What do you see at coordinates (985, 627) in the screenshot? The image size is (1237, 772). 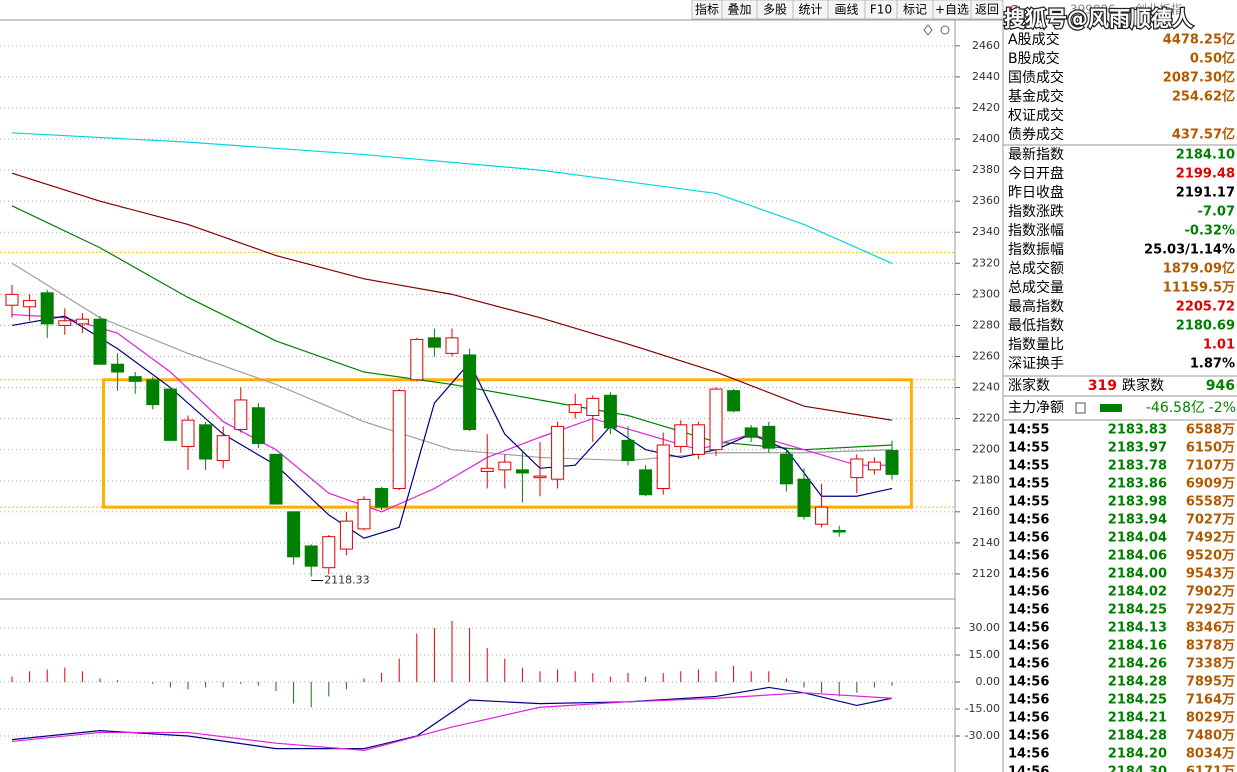 I see `y-tick-label: 30.00` at bounding box center [985, 627].